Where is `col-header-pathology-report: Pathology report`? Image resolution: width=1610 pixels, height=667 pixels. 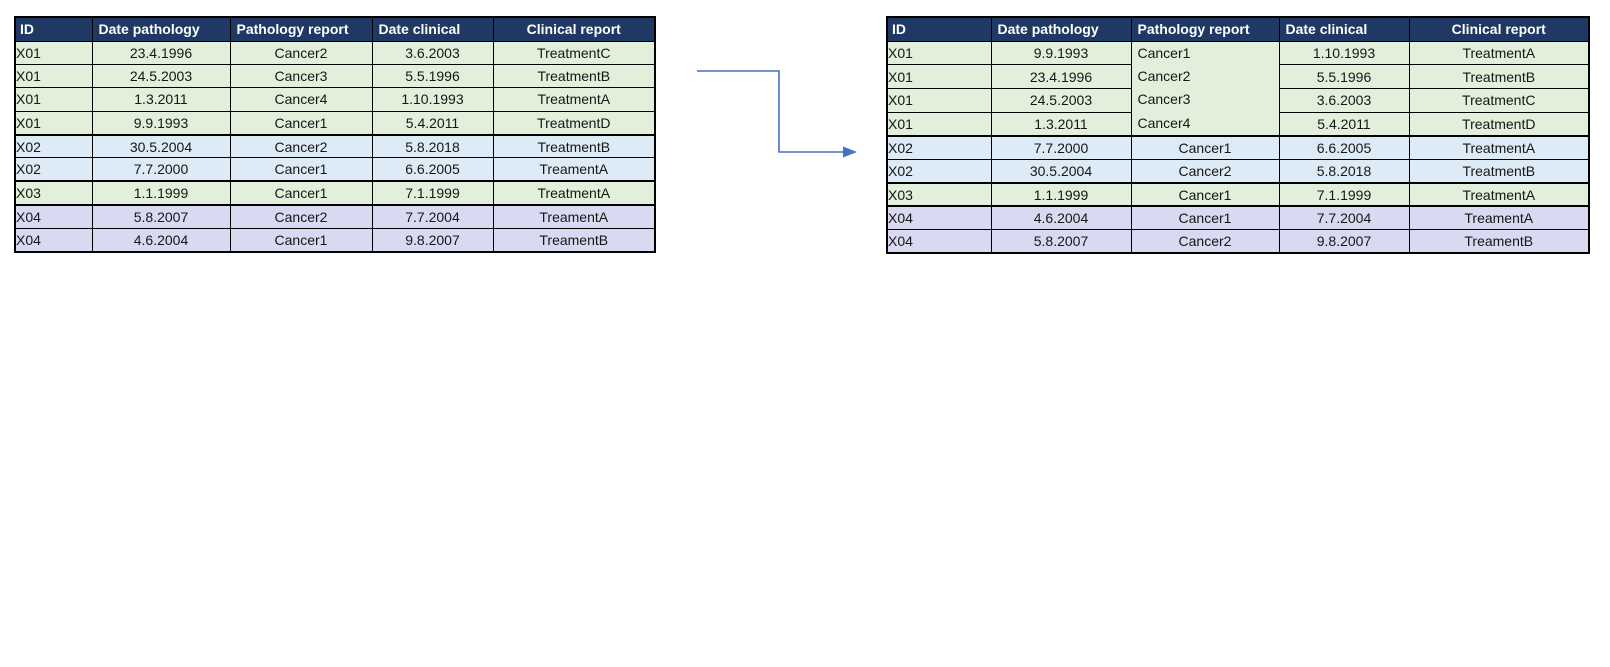
col-header-pathology-report: Pathology report is located at coordinates (301, 29).